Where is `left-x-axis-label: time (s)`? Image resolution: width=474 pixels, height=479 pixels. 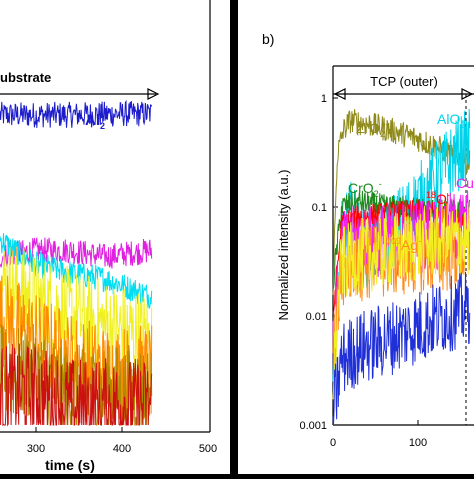 left-x-axis-label: time (s) is located at coordinates (70, 465).